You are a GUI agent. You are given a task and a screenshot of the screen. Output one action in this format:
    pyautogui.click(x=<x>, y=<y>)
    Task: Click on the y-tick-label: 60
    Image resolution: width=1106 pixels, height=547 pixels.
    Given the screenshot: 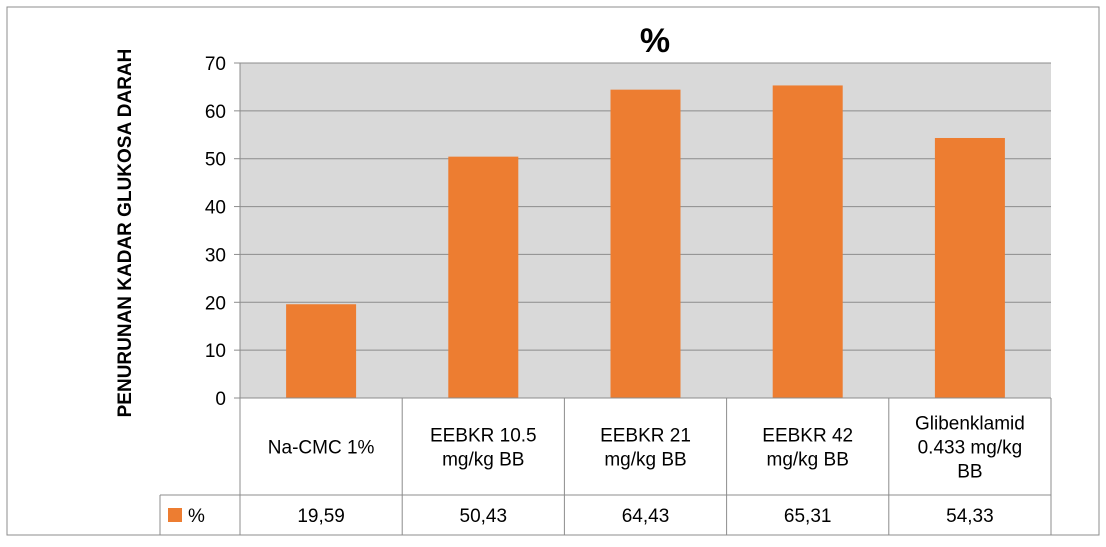 What is the action you would take?
    pyautogui.click(x=215, y=112)
    